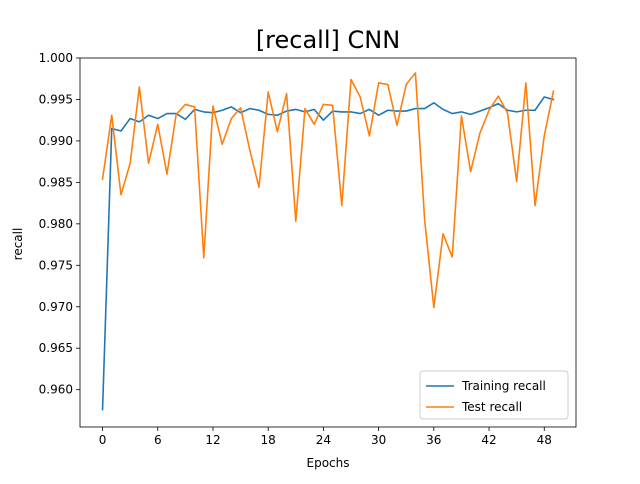  I want to click on y-tick-label: 0.990, so click(56, 141).